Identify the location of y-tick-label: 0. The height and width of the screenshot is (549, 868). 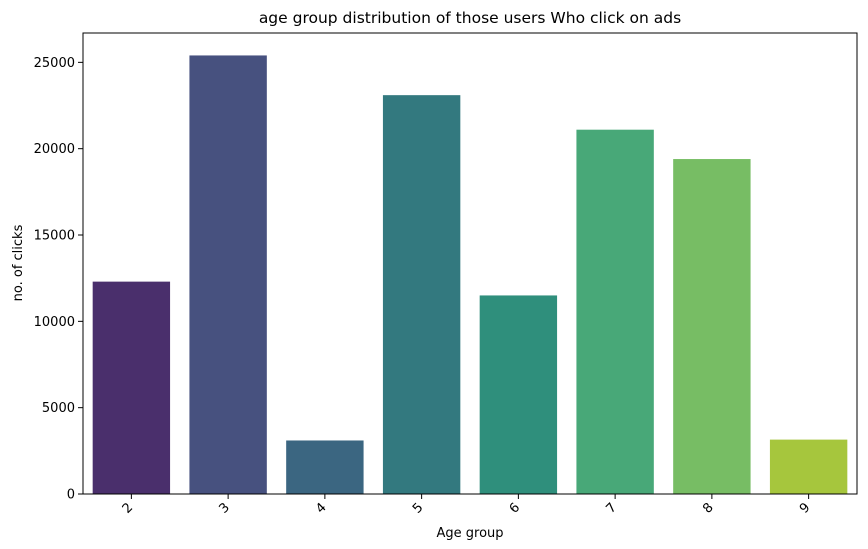
(71, 495).